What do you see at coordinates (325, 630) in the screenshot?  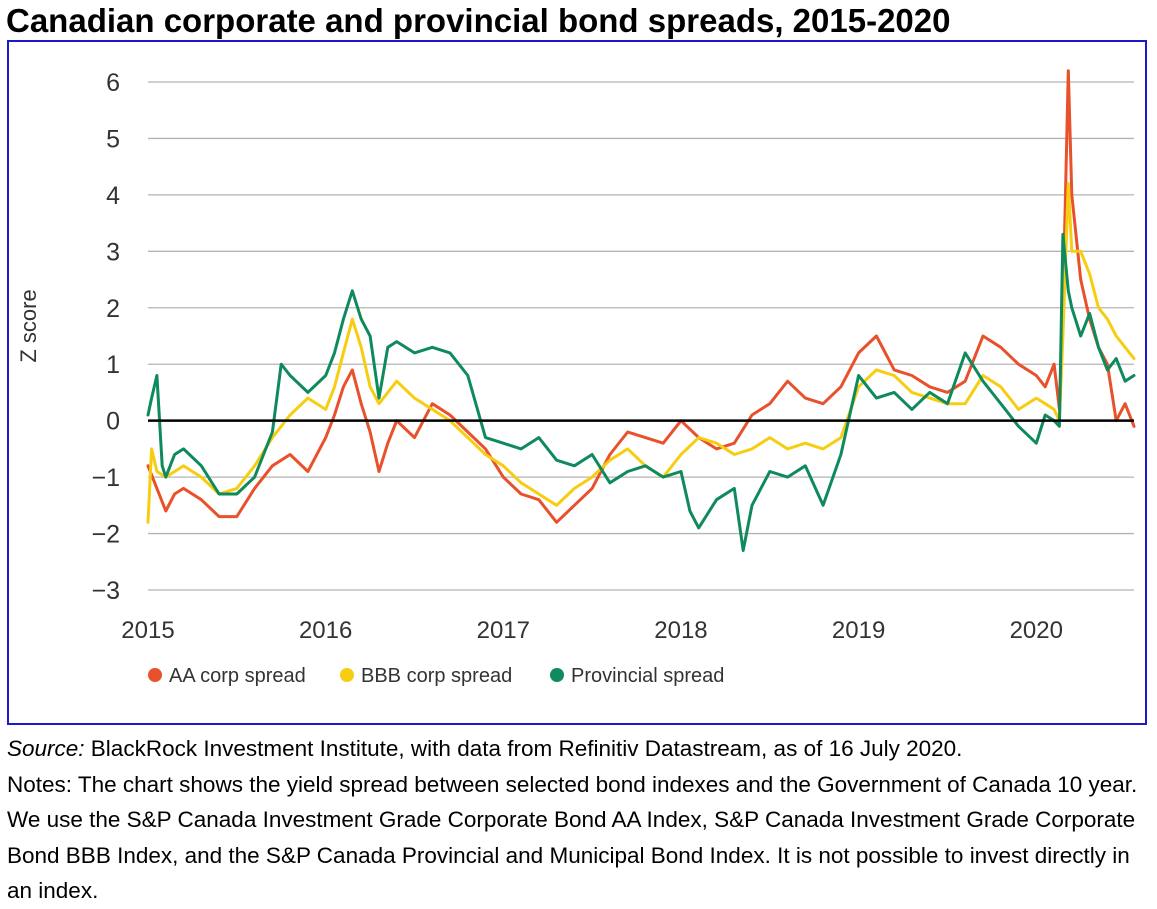 I see `x-tick-label: 2016` at bounding box center [325, 630].